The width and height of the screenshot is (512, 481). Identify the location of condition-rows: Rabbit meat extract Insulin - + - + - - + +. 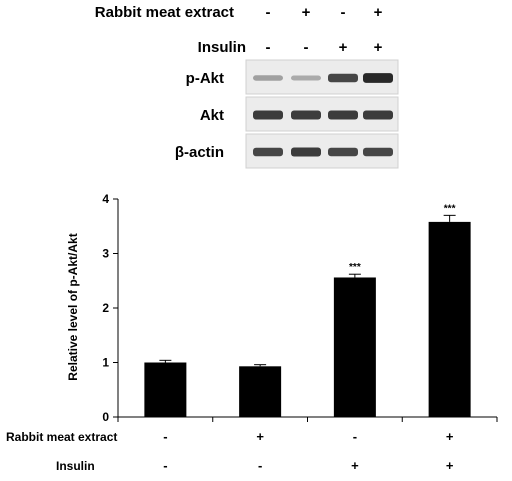
(230, 451).